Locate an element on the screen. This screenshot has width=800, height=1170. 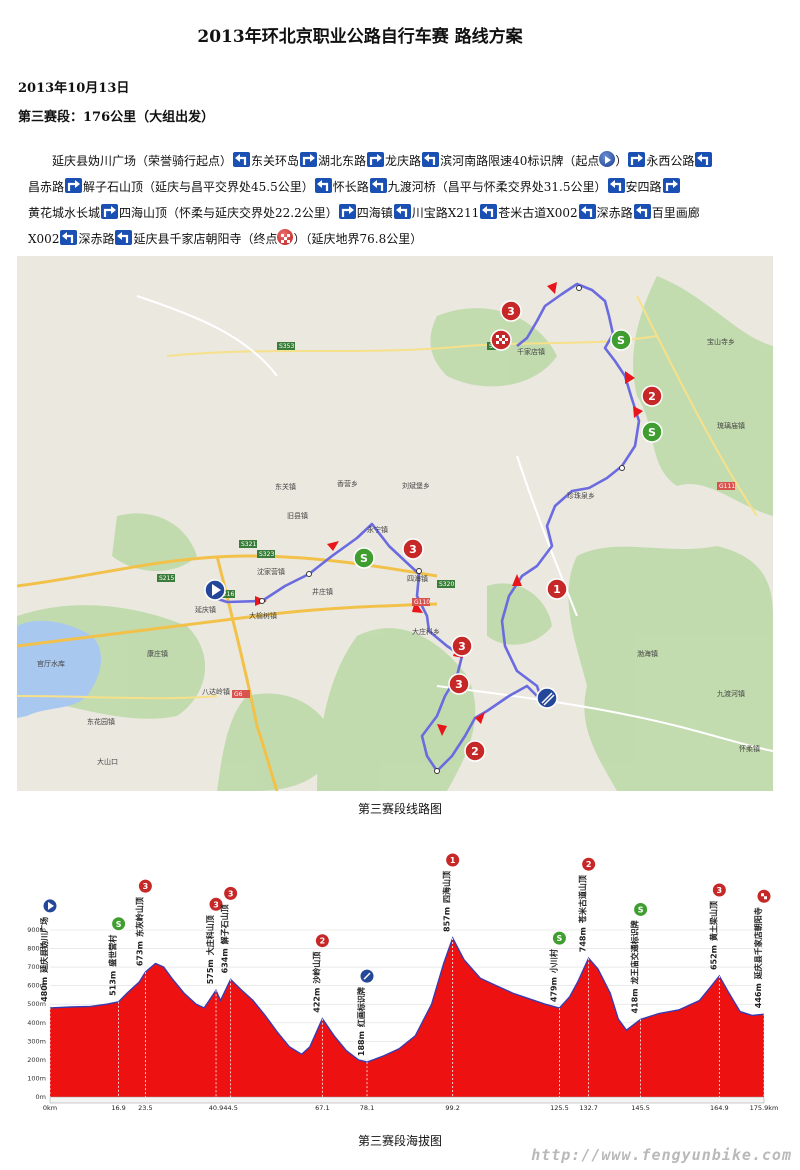
road-badge: S320 is located at coordinates (446, 584).